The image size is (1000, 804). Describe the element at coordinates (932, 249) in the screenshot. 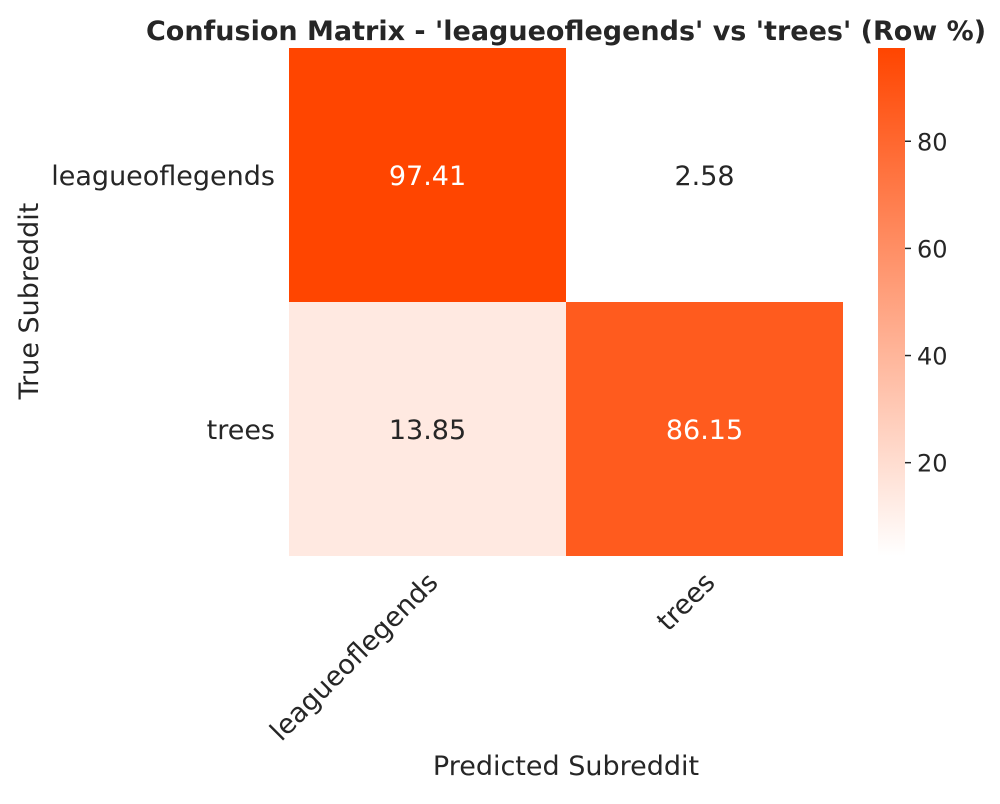

I see `colorbar-tick-label-60: 60` at that location.